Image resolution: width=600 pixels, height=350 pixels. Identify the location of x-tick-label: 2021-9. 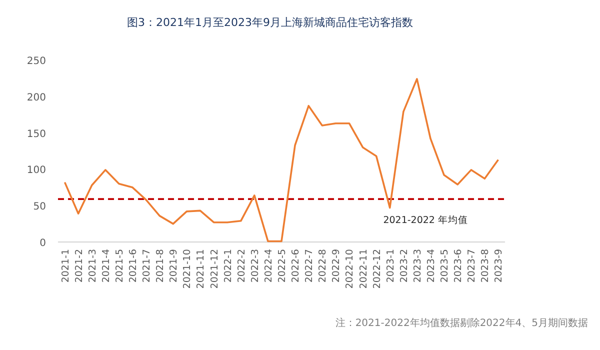
(174, 266).